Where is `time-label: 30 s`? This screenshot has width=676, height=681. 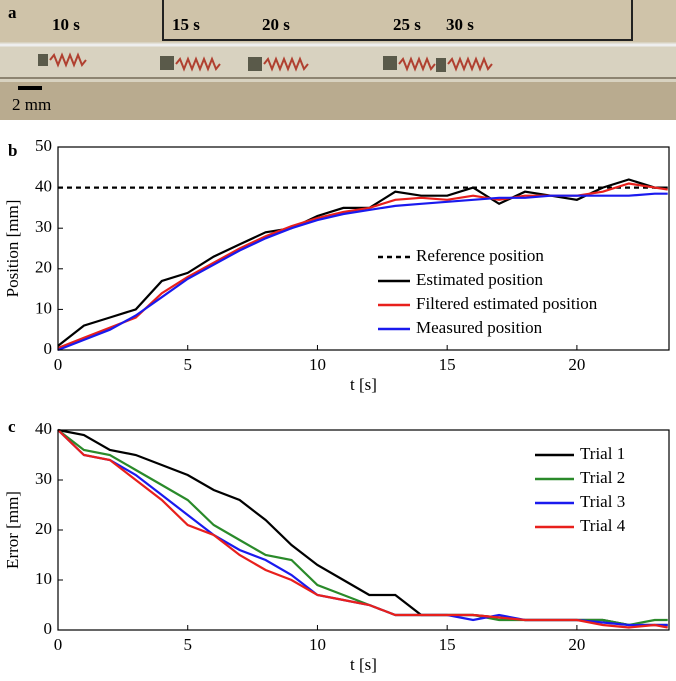
time-label: 30 s is located at coordinates (460, 24).